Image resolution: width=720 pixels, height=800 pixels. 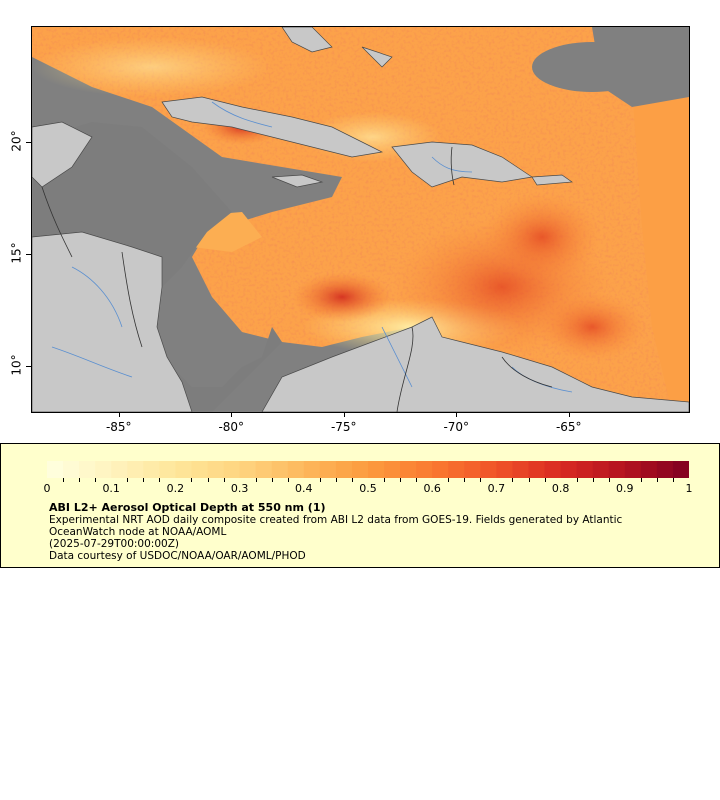 What do you see at coordinates (568, 427) in the screenshot?
I see `x-tick-label: -65°` at bounding box center [568, 427].